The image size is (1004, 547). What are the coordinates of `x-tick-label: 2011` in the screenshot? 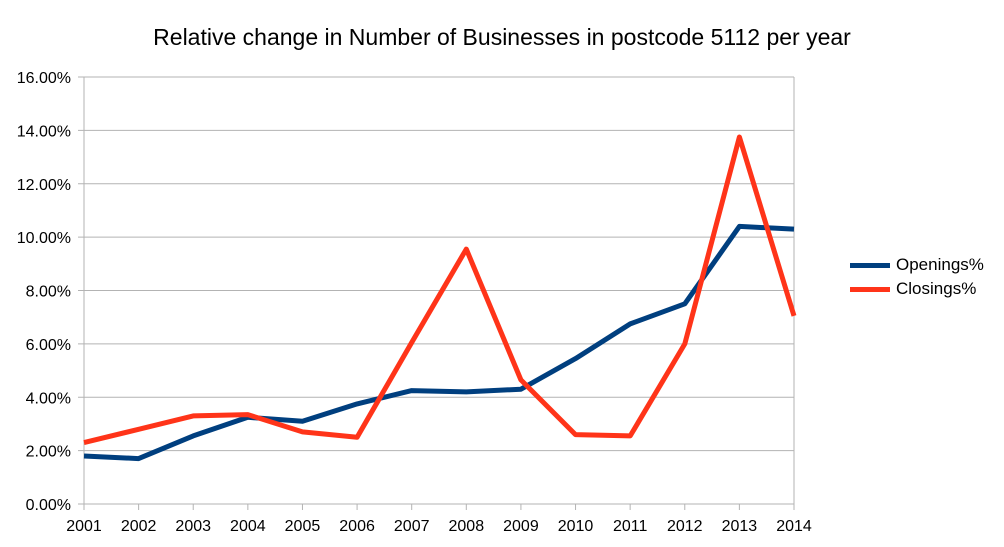 It's located at (630, 526).